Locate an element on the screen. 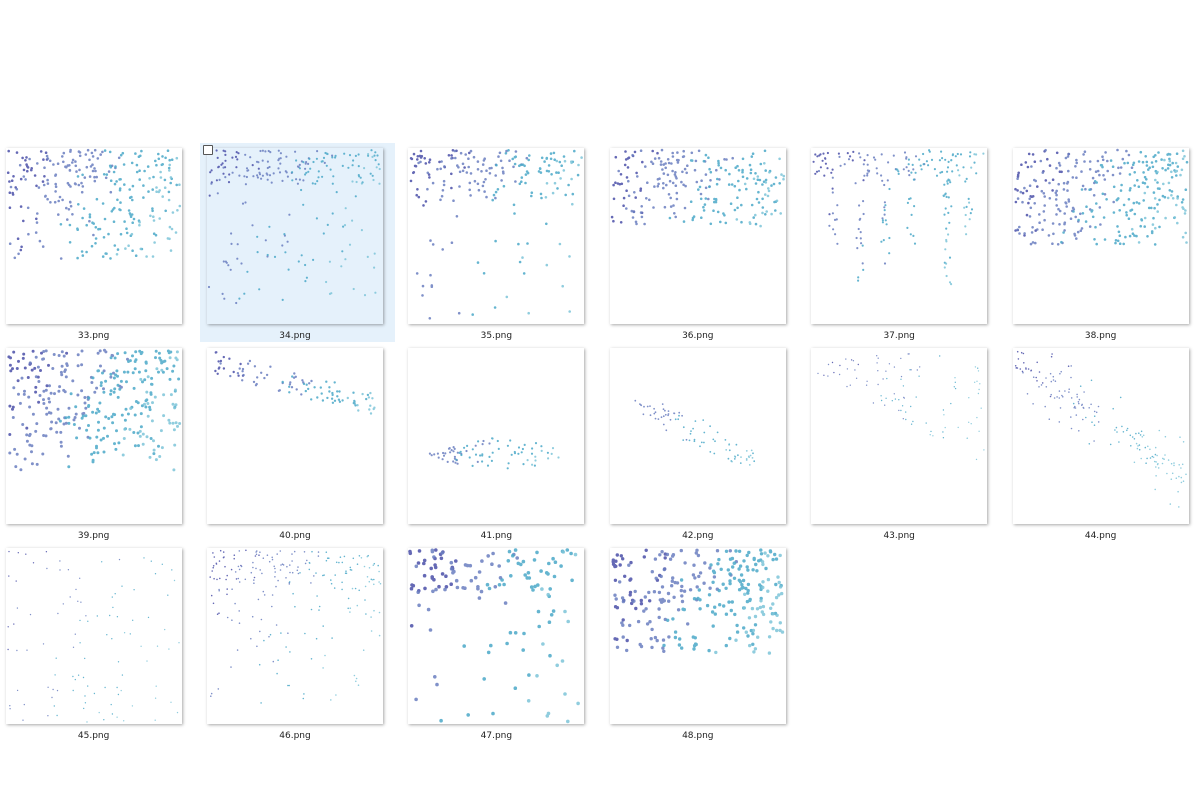 This screenshot has width=1200, height=800. file-item: 34.png is located at coordinates (297, 242).